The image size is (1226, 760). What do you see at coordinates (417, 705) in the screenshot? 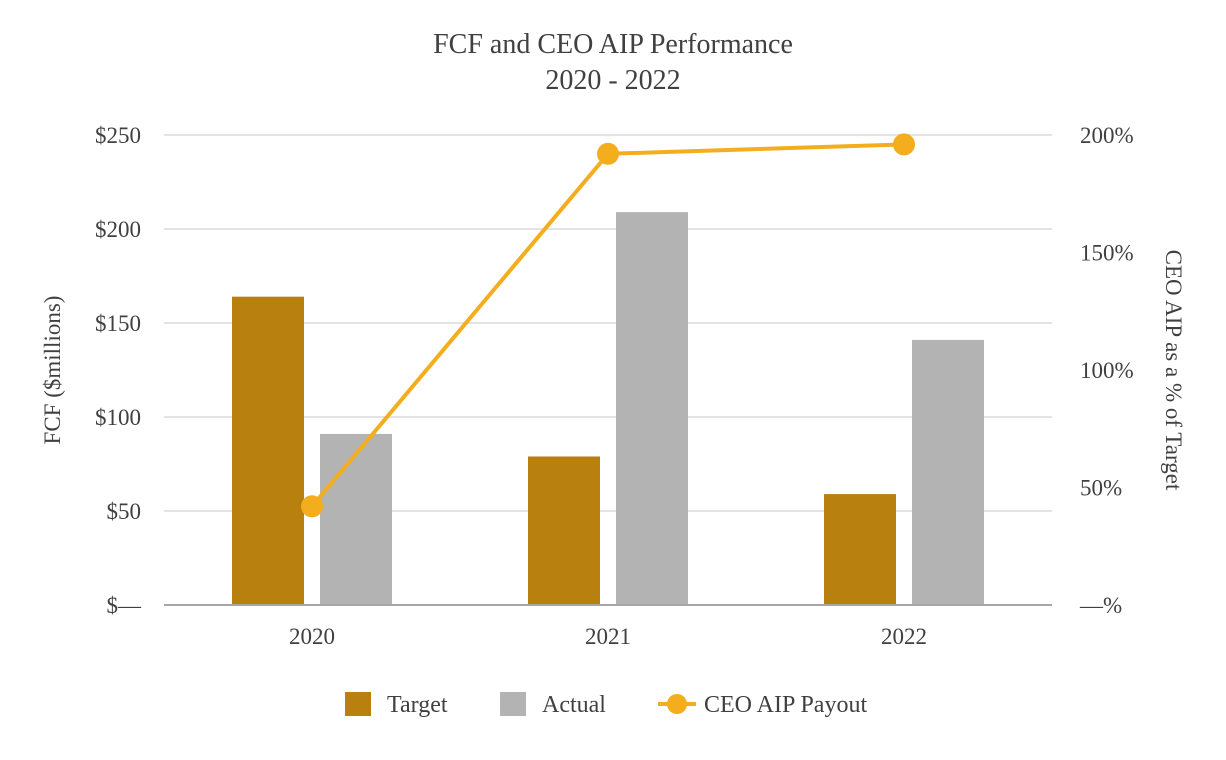
I see `legend-label-target: Target` at bounding box center [417, 705].